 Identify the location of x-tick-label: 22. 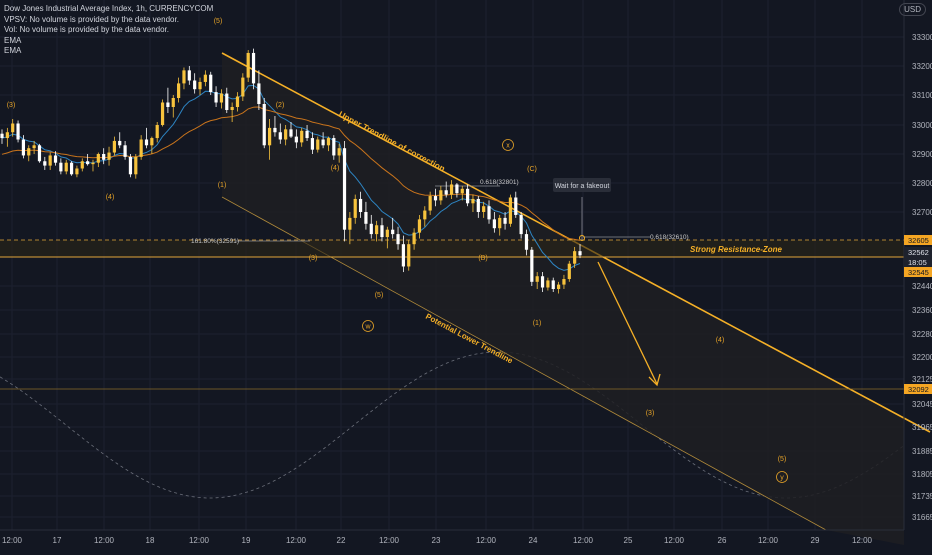
(341, 540).